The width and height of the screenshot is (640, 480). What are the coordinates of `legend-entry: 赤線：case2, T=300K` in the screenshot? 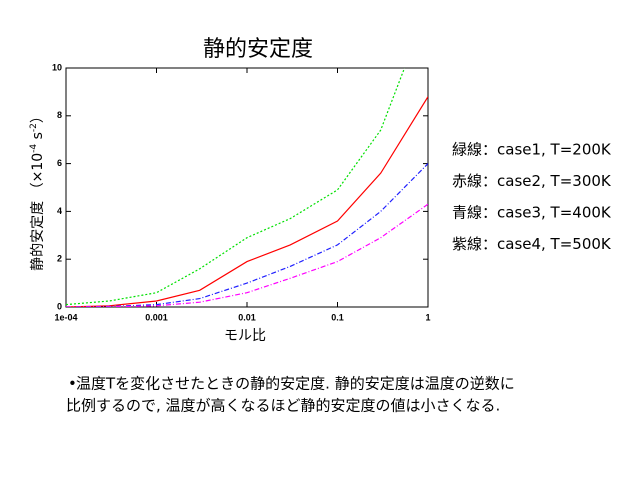 It's located at (532, 181).